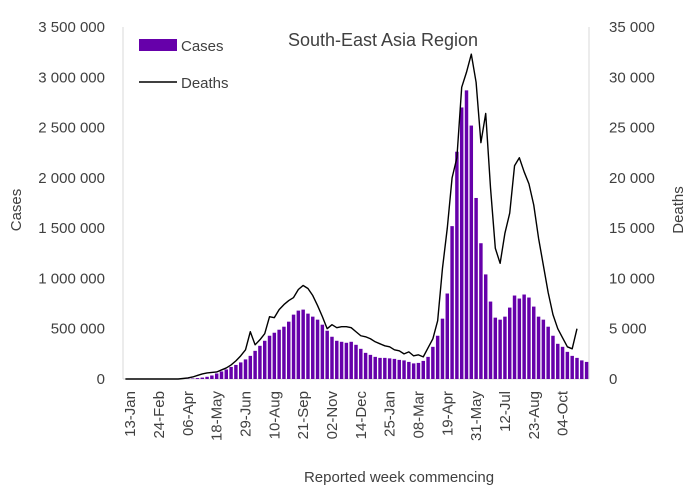  What do you see at coordinates (383, 40) in the screenshot?
I see `chart-title: South-East Asia Region` at bounding box center [383, 40].